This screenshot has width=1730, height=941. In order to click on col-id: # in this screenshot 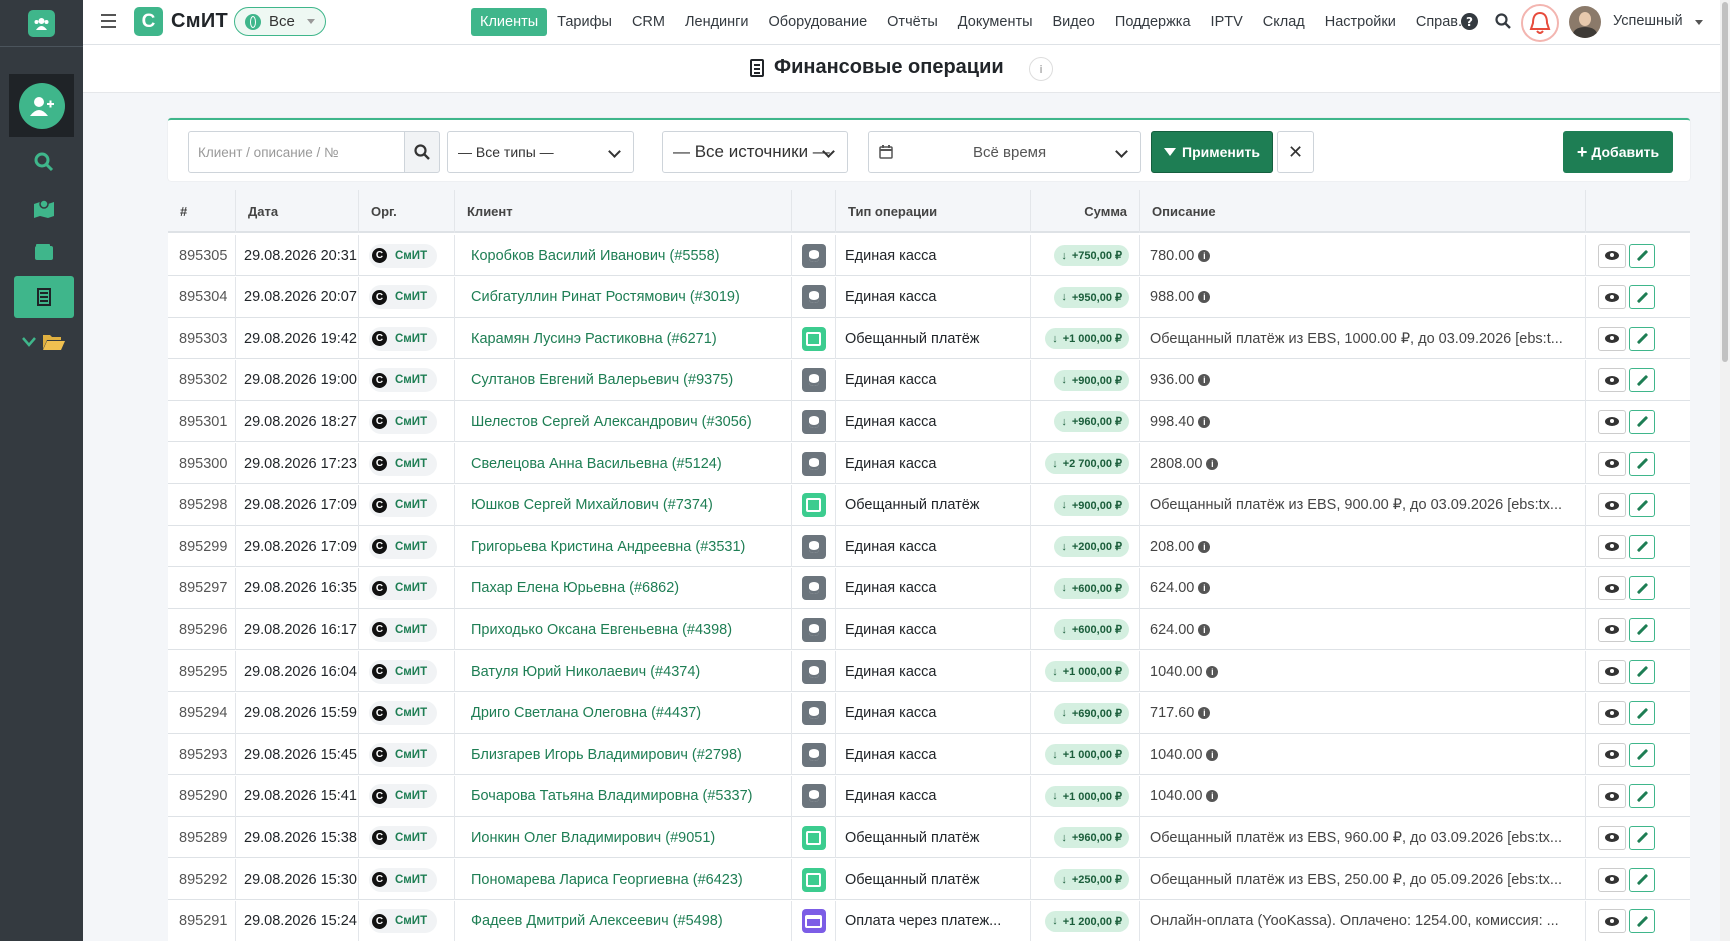, I will do `click(202, 211)`.